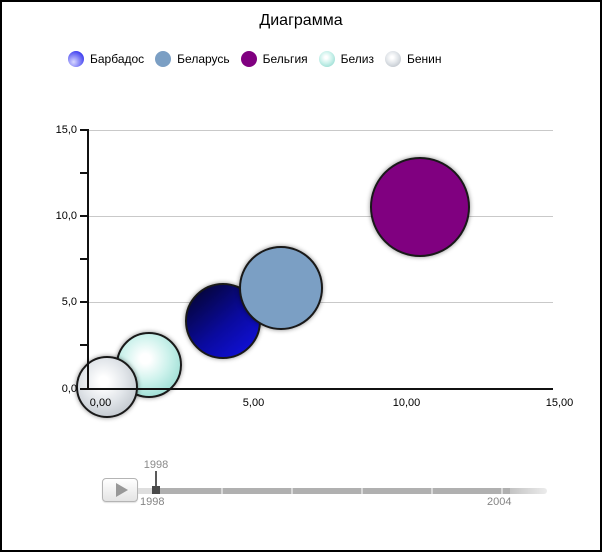 This screenshot has height=552, width=602. Describe the element at coordinates (528, 491) in the screenshot. I see `timeline-track-right` at that location.